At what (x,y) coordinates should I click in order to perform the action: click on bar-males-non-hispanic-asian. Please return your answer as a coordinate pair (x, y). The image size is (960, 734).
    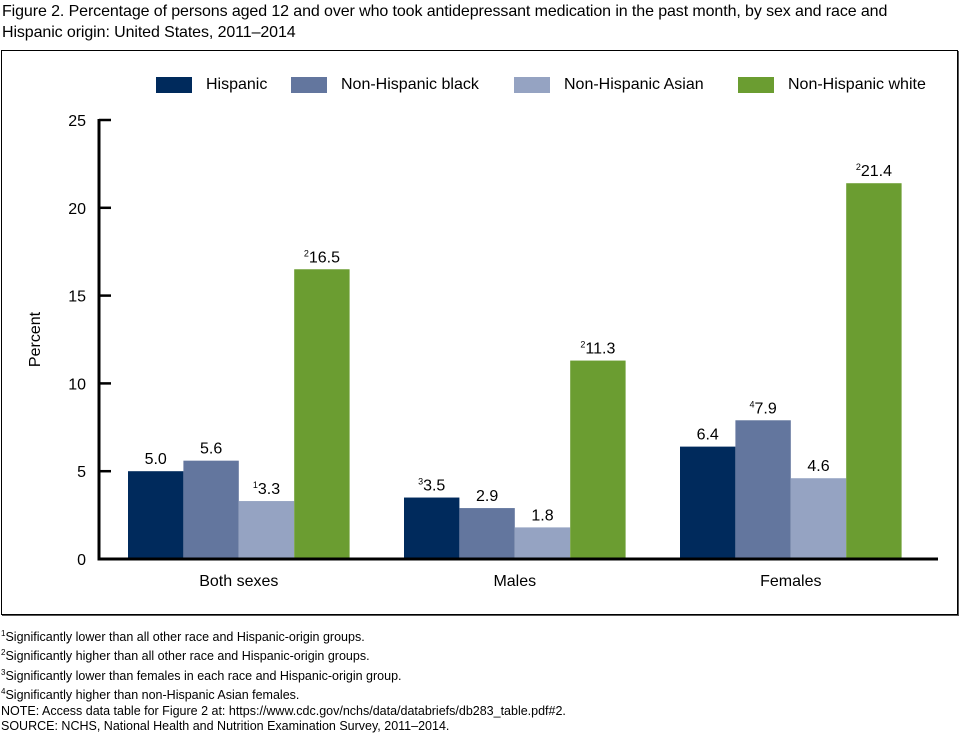
    Looking at the image, I should click on (542, 543).